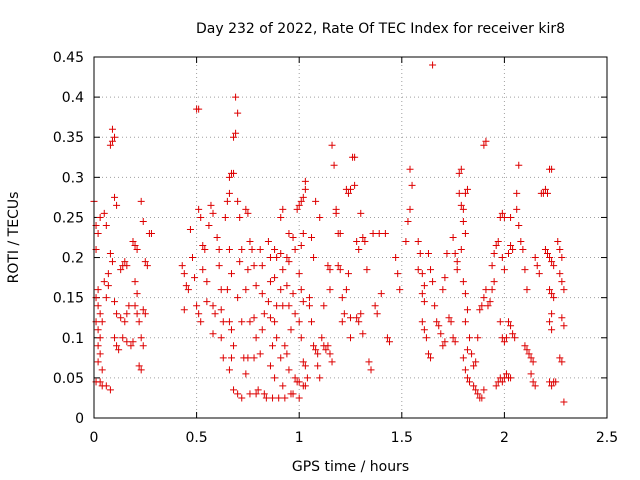  What do you see at coordinates (73, 339) in the screenshot?
I see `y-tick-label: 0.1` at bounding box center [73, 339].